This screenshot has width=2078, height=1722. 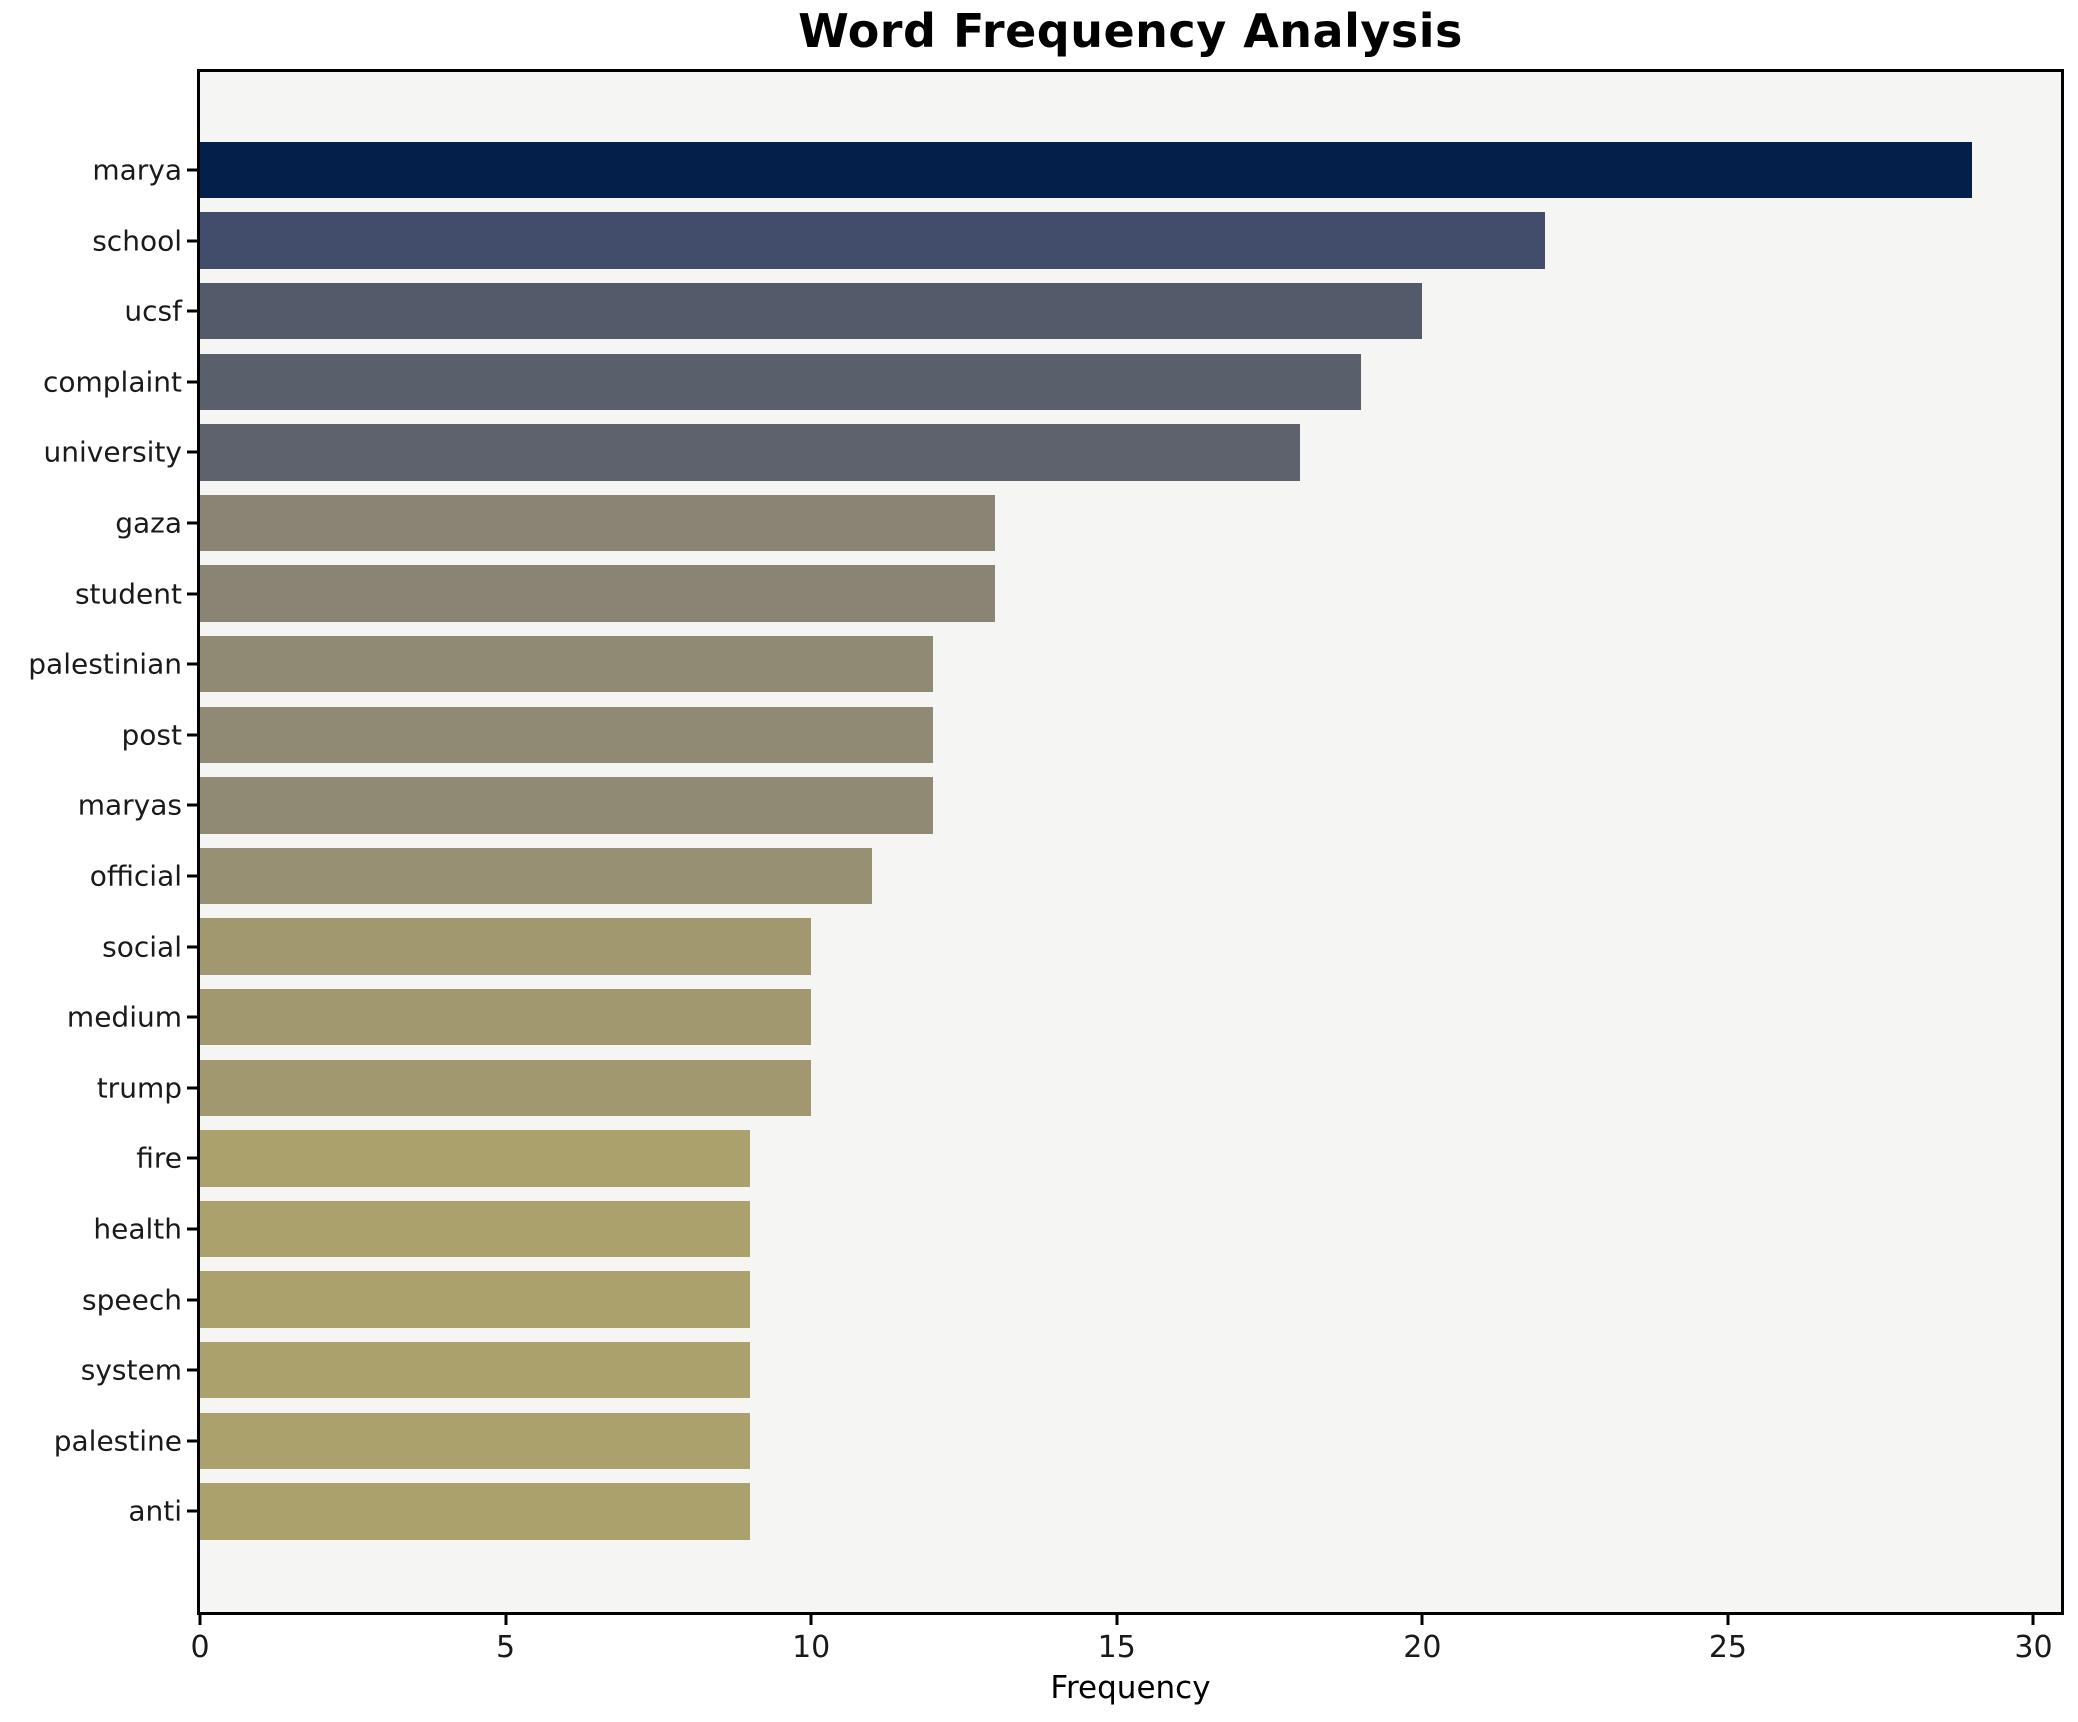 What do you see at coordinates (597, 593) in the screenshot?
I see `bar-student` at bounding box center [597, 593].